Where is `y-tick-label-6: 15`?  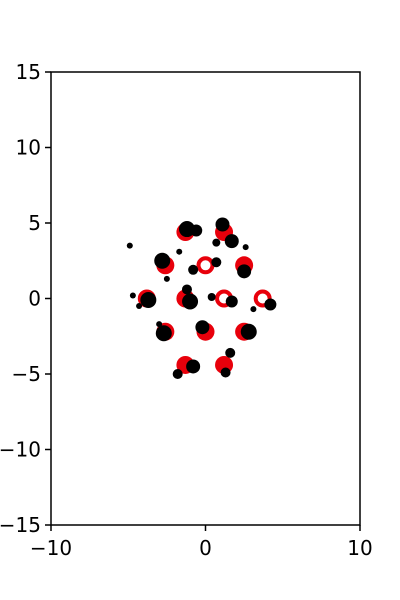
y-tick-label-6: 15 is located at coordinates (28, 72).